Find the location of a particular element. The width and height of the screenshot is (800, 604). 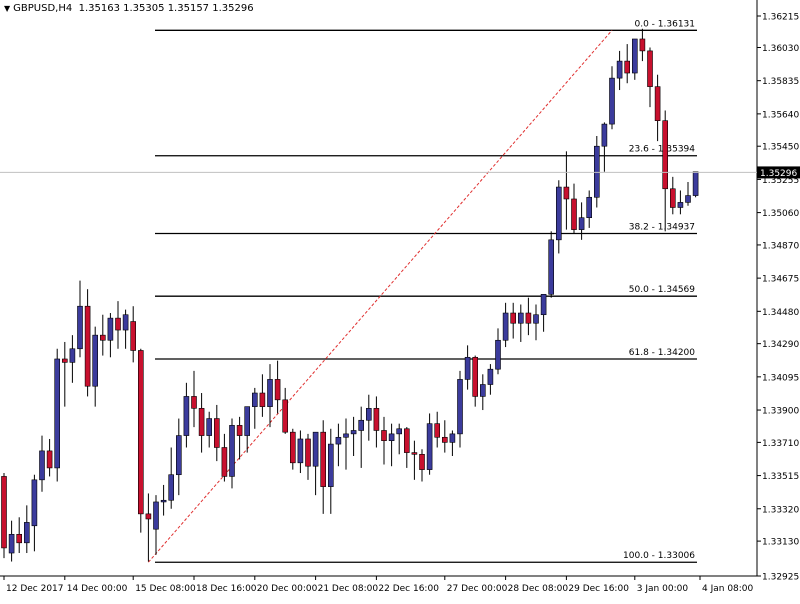

fib-level-label: 61.8 - 1.34200 is located at coordinates (662, 353).